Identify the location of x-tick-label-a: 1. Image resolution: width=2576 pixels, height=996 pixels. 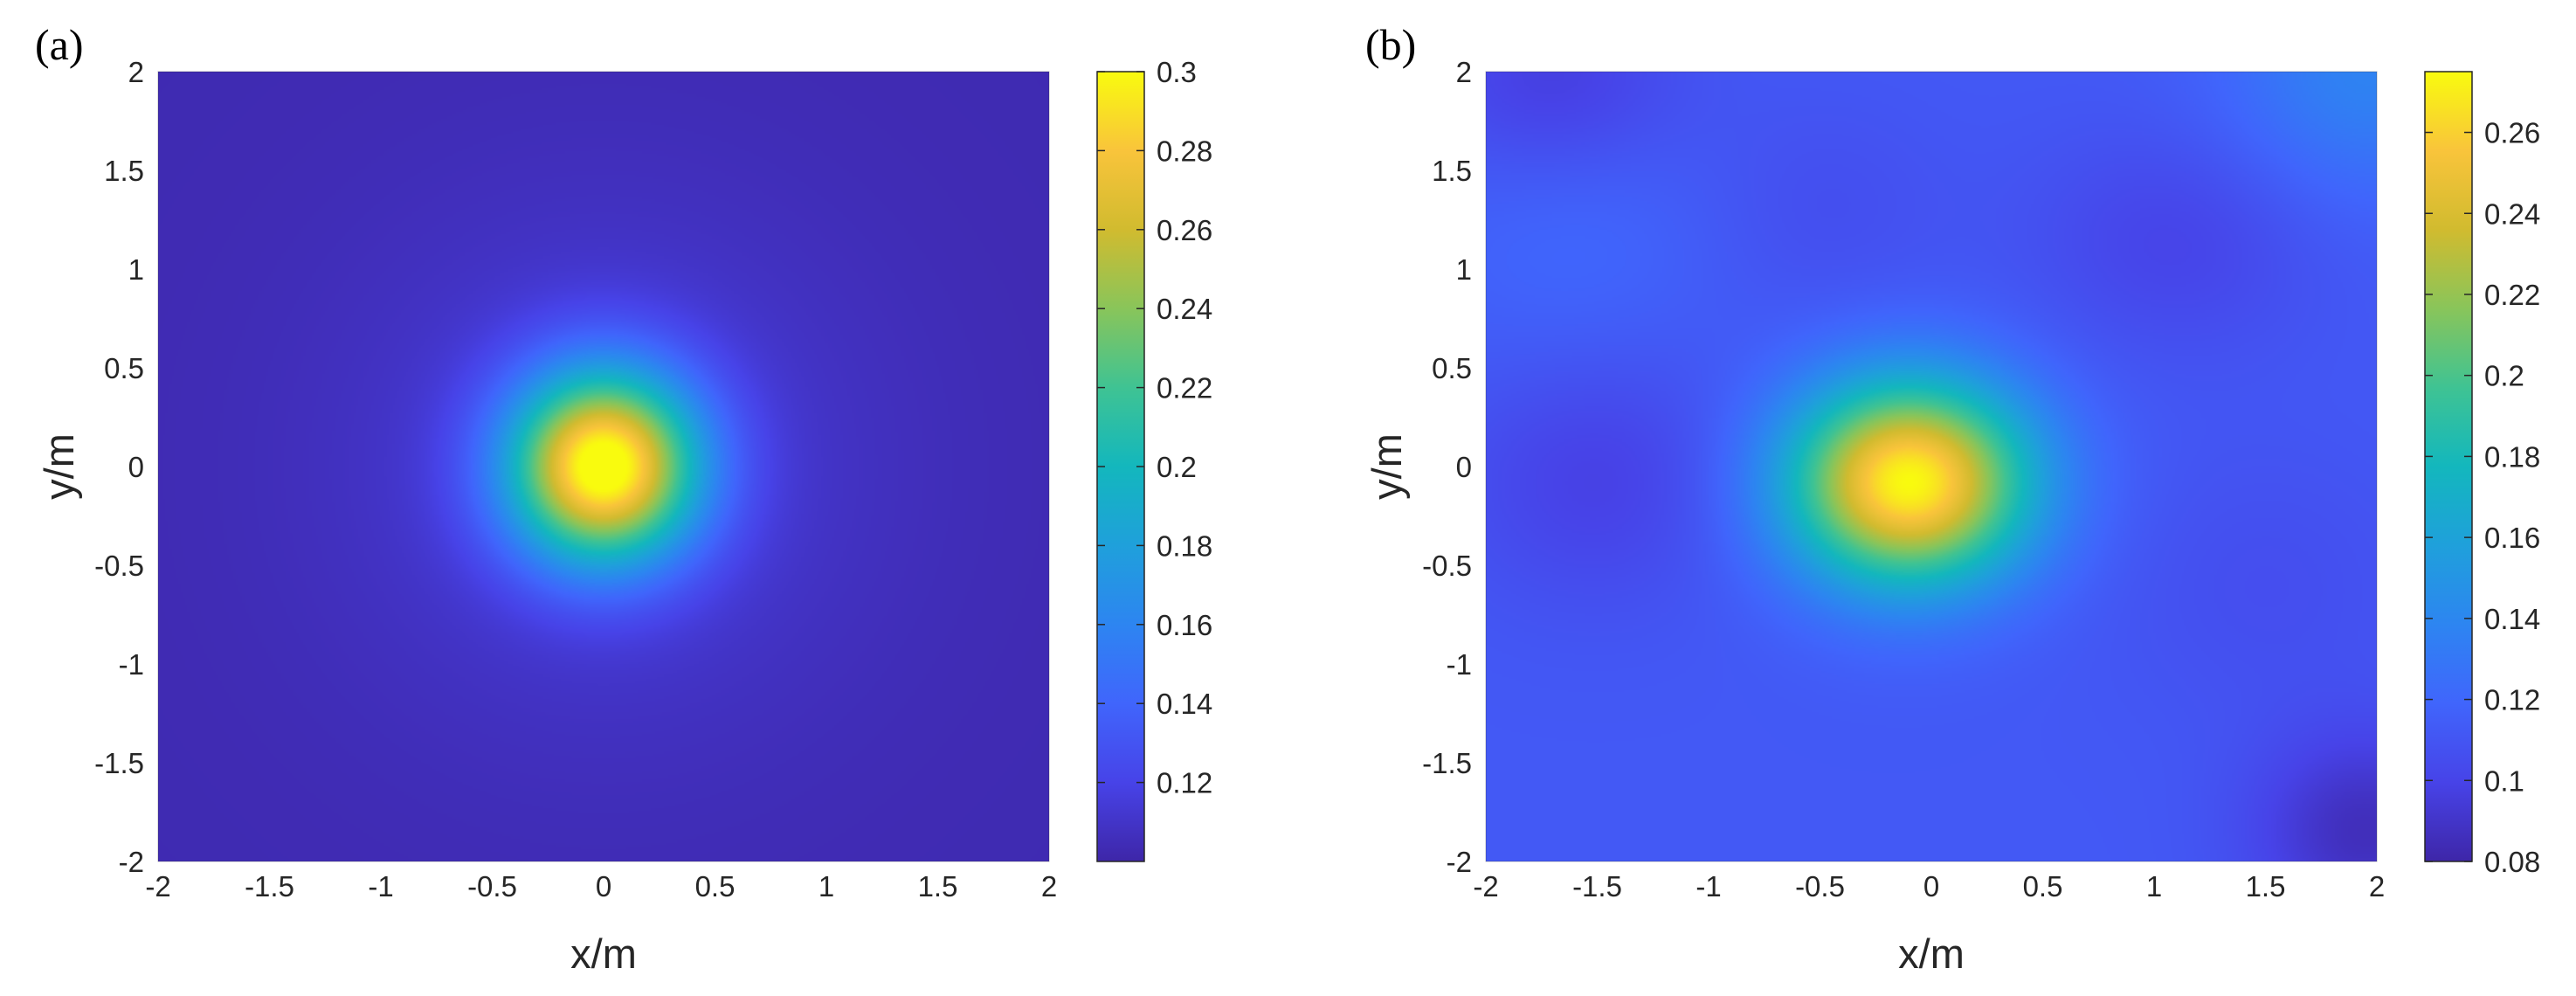
(826, 886).